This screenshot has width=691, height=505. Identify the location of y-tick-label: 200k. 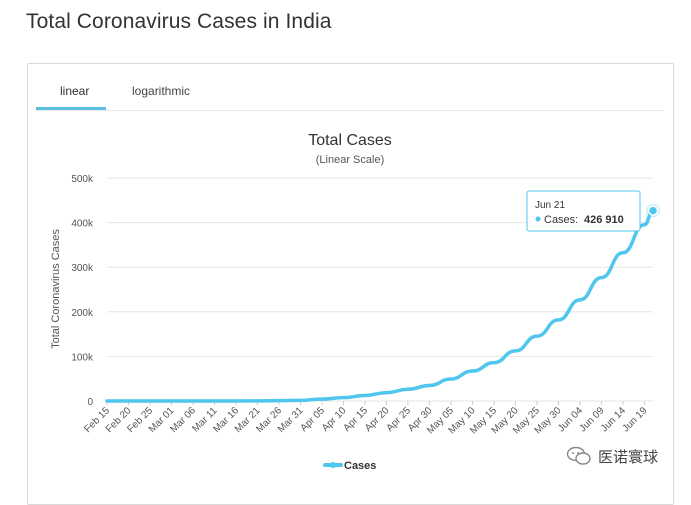
(82, 313).